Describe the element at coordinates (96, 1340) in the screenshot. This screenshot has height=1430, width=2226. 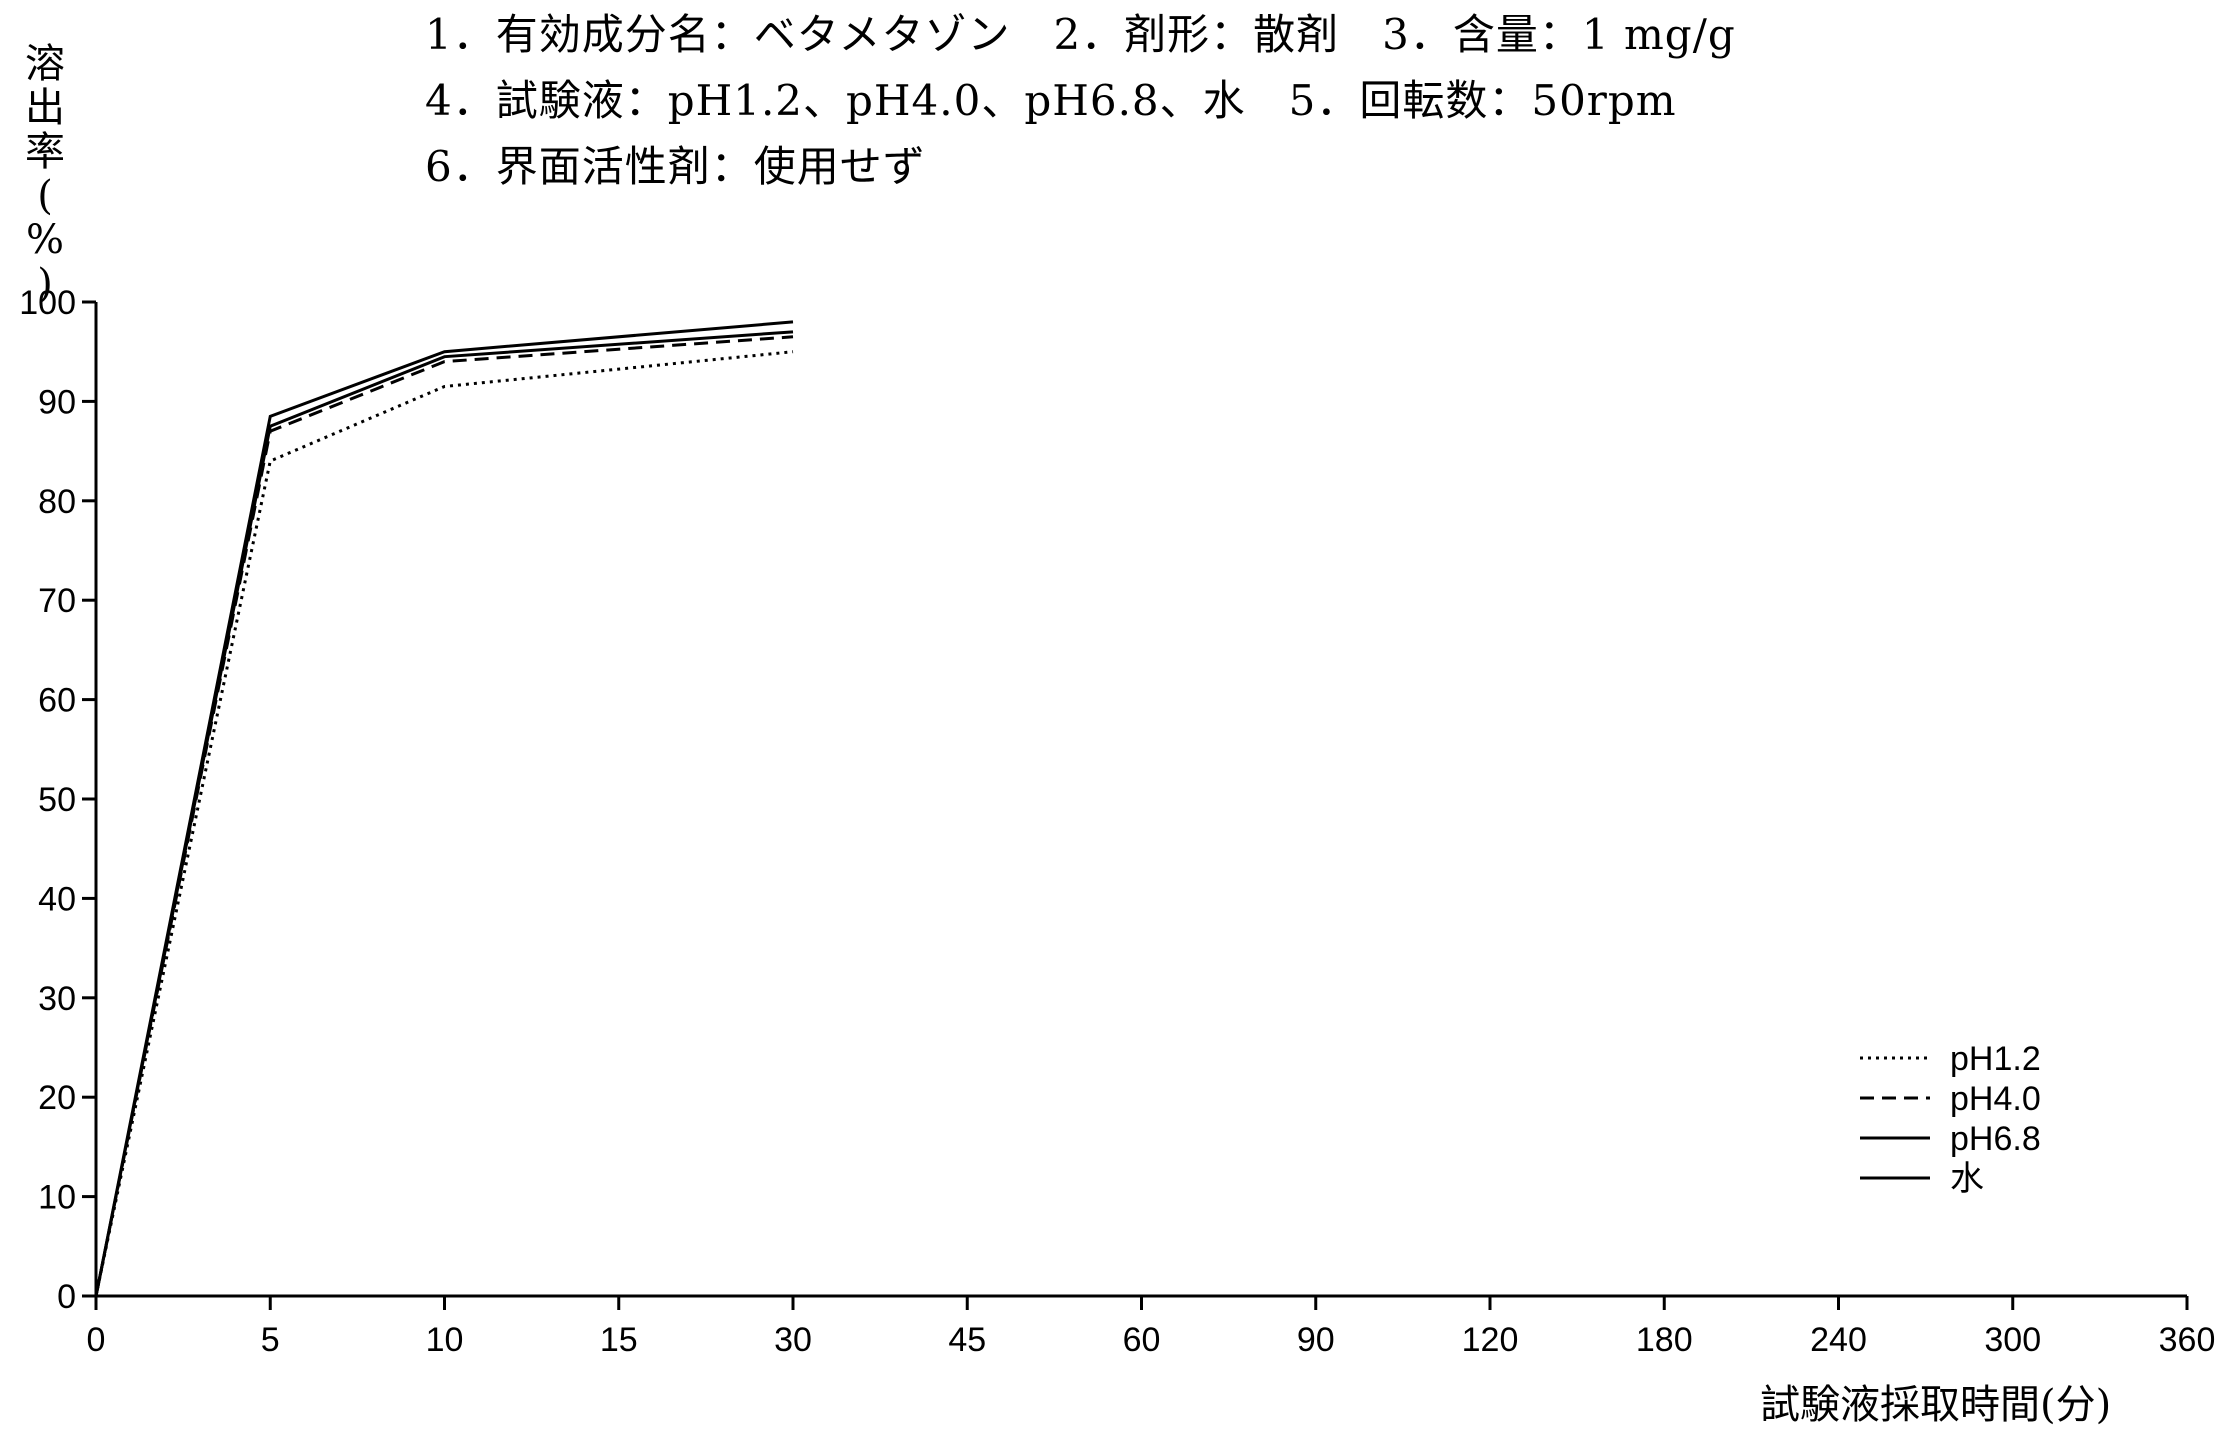
I see `x-tick-label: 0` at that location.